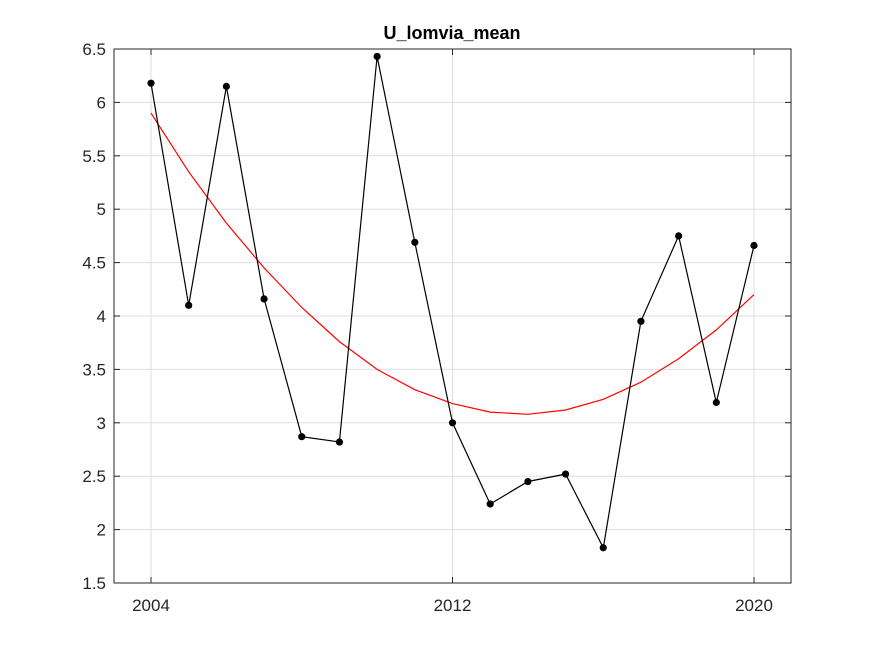 This screenshot has height=656, width=875. What do you see at coordinates (451, 33) in the screenshot?
I see `chart-title: U_lomvia_mean` at bounding box center [451, 33].